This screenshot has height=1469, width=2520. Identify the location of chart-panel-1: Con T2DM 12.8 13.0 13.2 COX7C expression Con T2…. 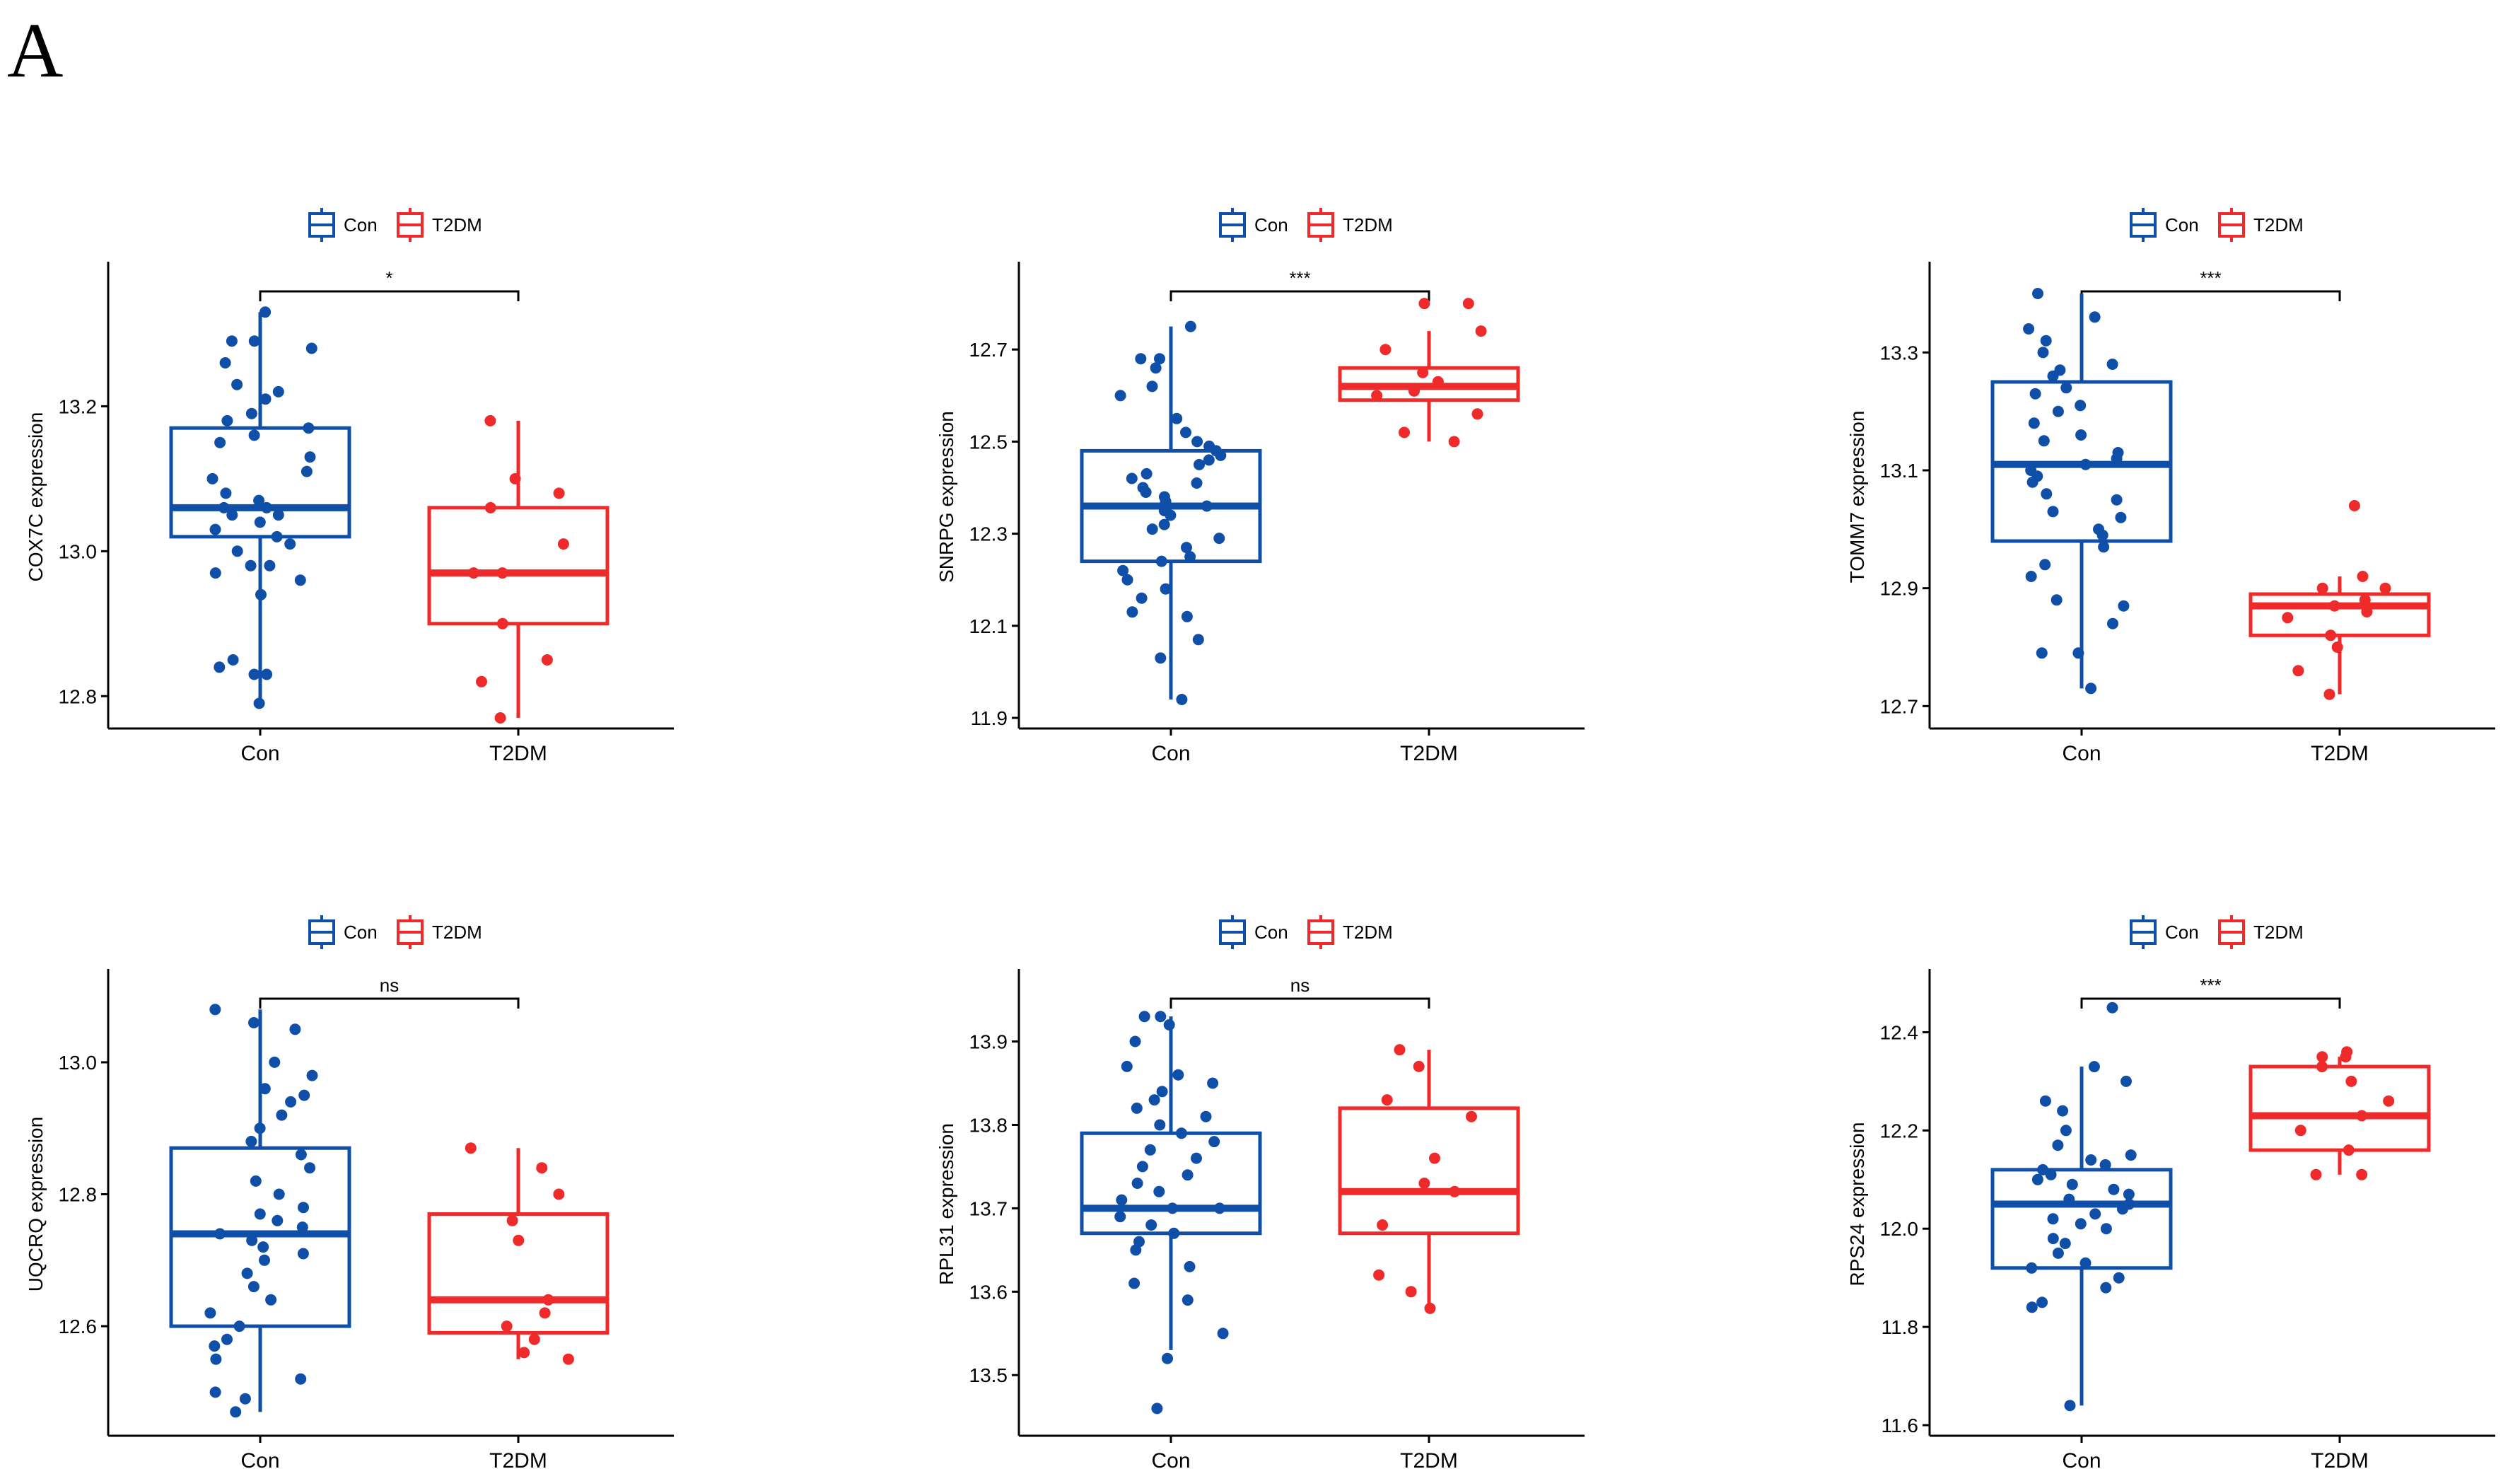
(349, 486).